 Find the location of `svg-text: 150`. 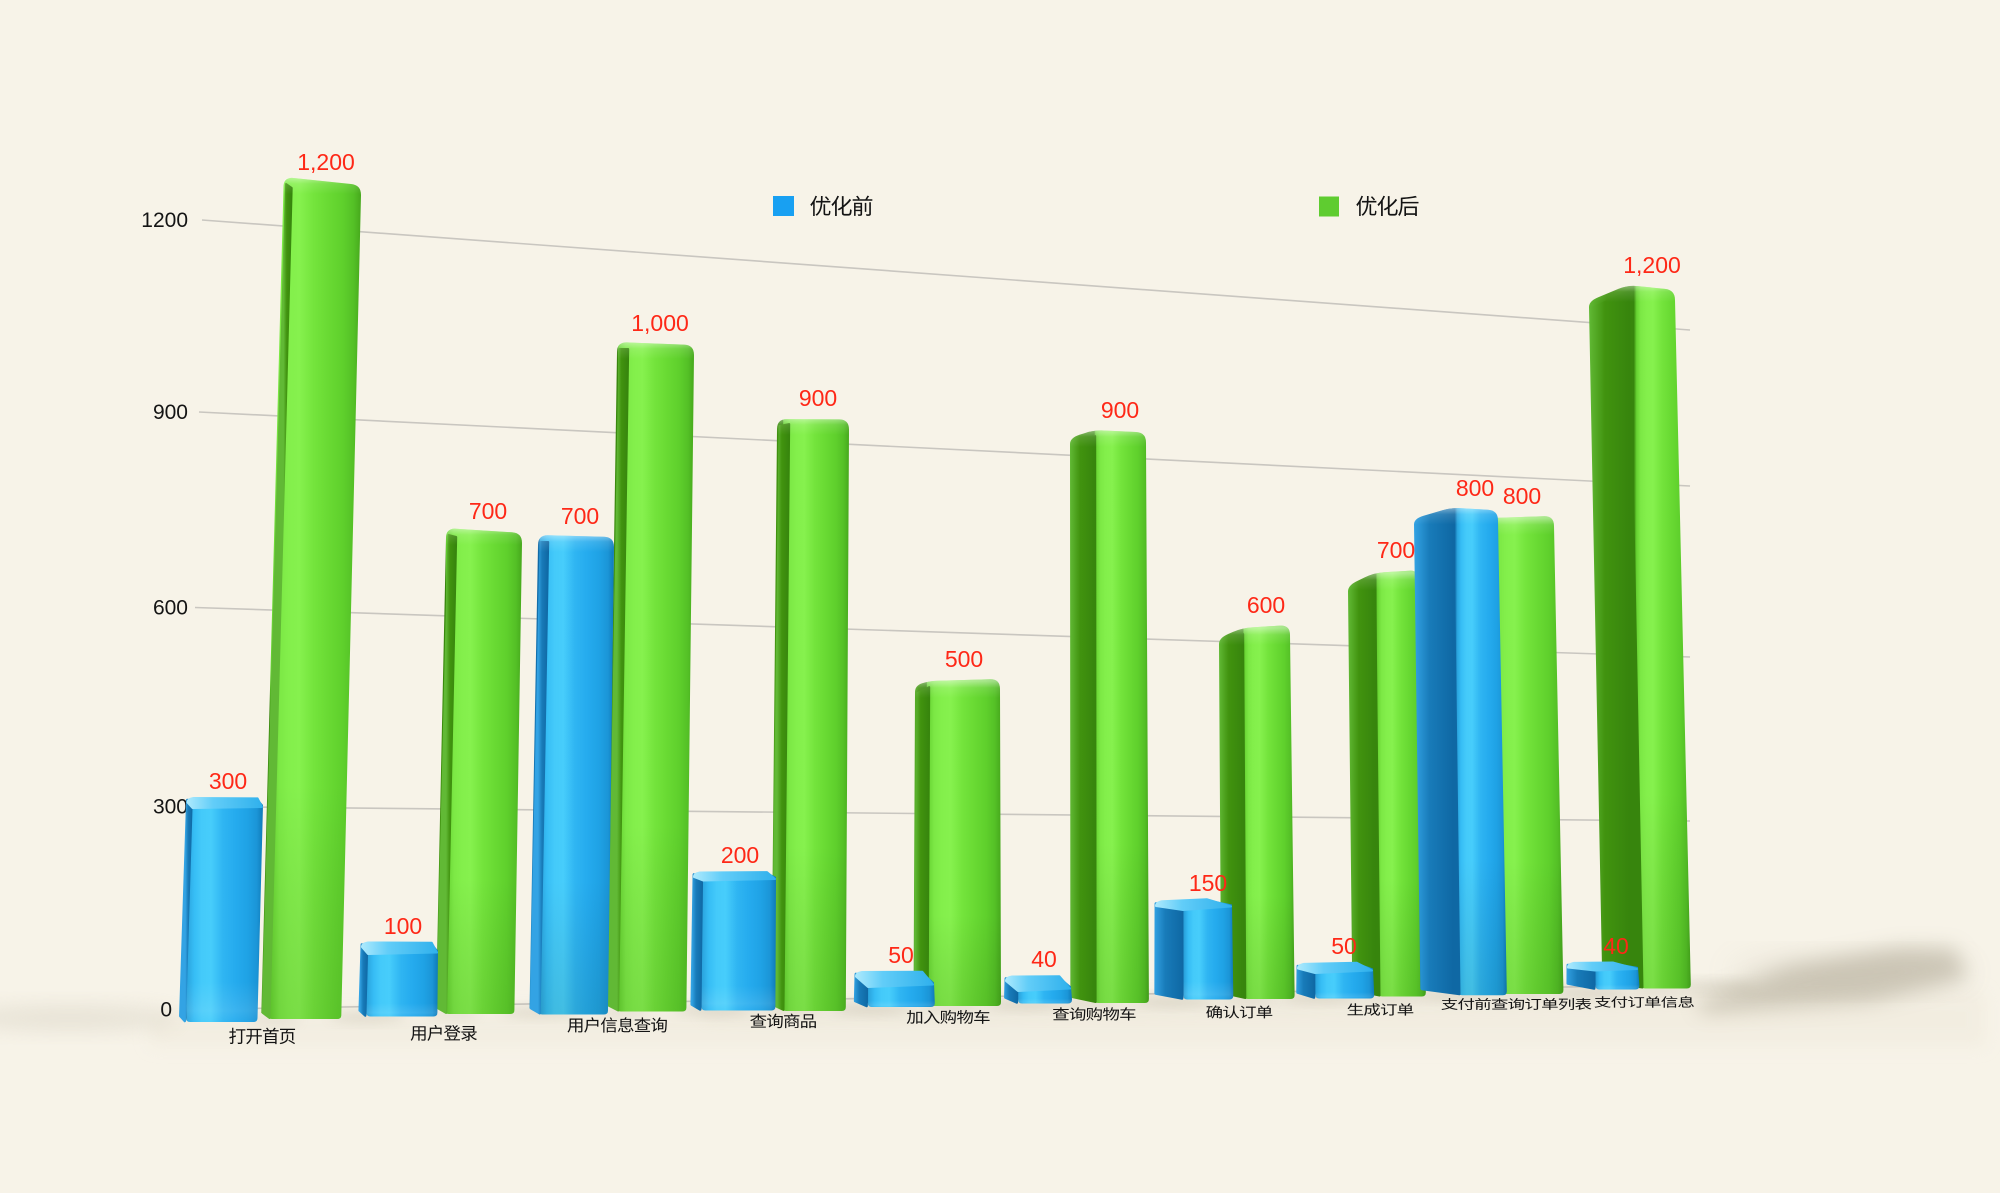

svg-text: 150 is located at coordinates (1208, 883).